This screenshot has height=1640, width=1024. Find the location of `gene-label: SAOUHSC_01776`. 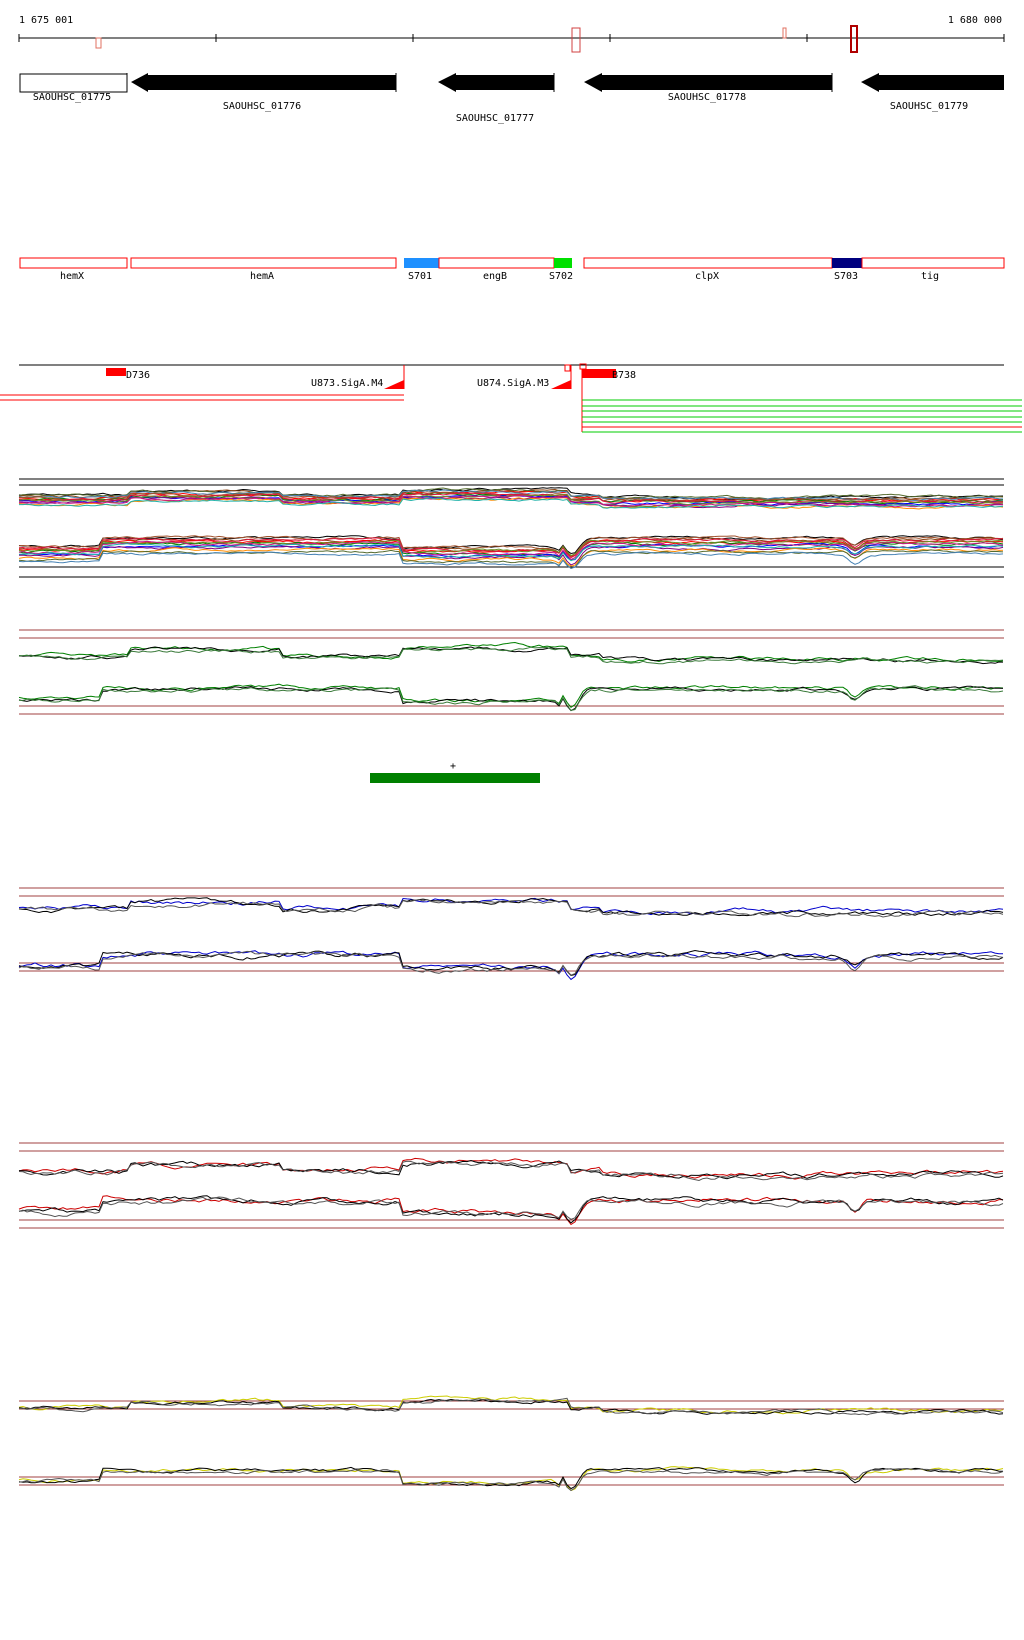

gene-label: SAOUHSC_01776 is located at coordinates (262, 106).